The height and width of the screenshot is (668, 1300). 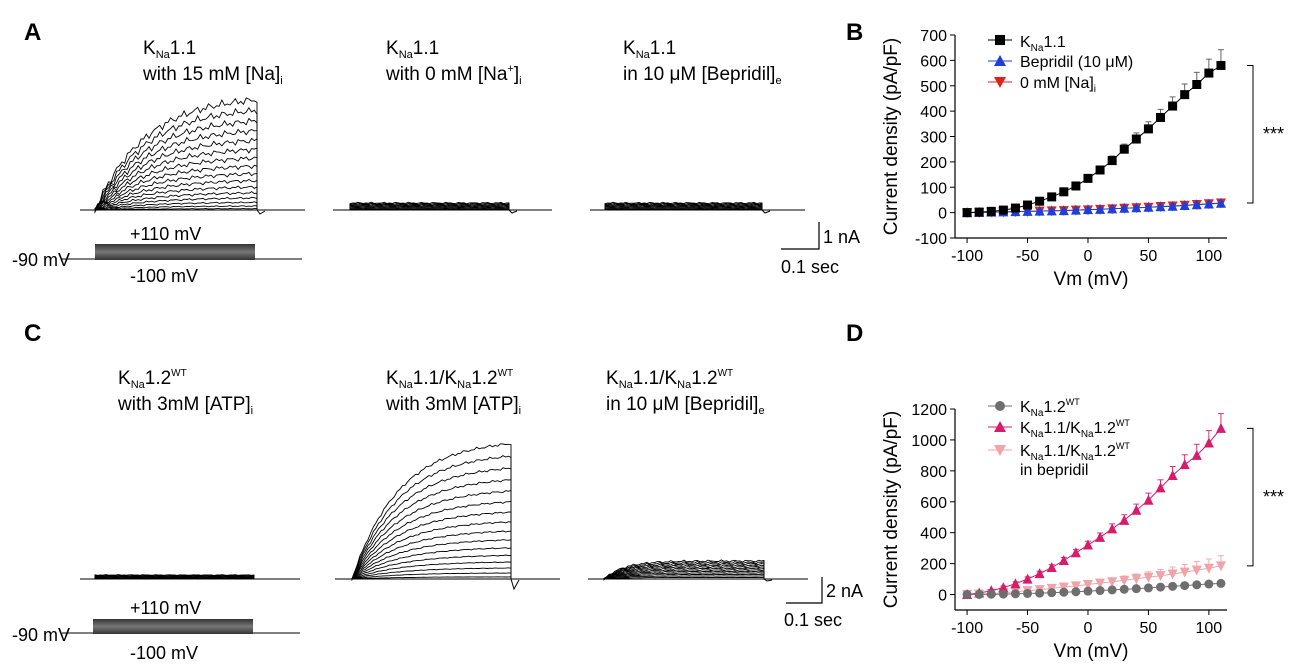 I want to click on legend-d-item-1: KNa1.2WT, so click(x=1034, y=408).